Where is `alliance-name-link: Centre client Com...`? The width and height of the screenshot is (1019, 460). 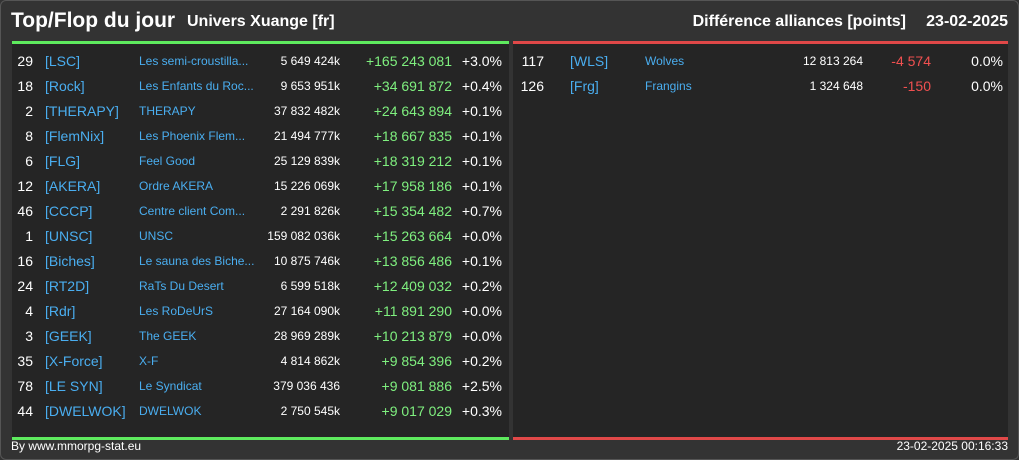
alliance-name-link: Centre client Com... is located at coordinates (192, 211).